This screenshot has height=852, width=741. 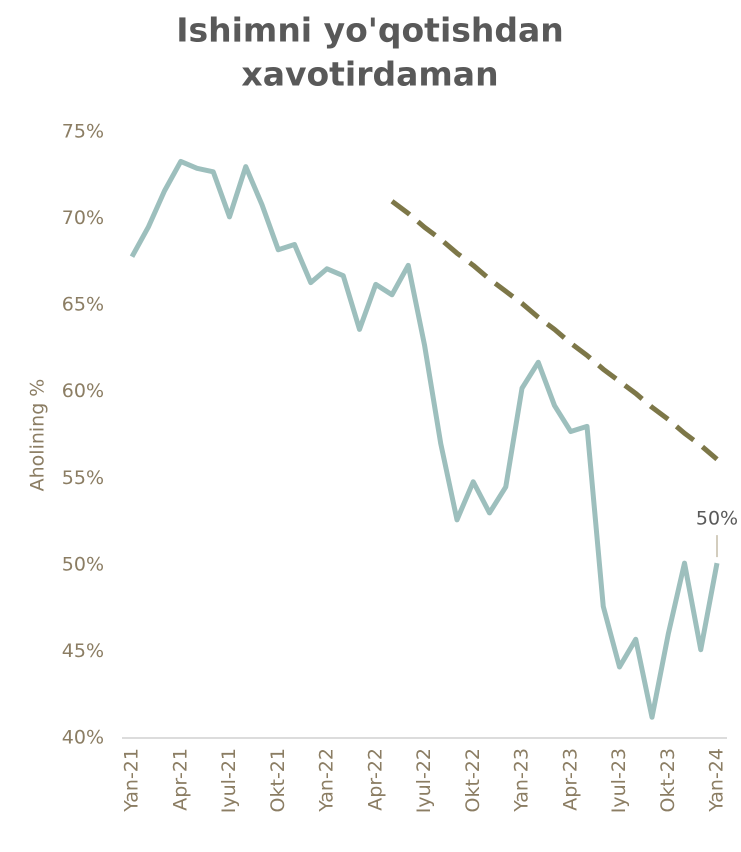 What do you see at coordinates (180, 779) in the screenshot?
I see `x-tick-label: Apr-21` at bounding box center [180, 779].